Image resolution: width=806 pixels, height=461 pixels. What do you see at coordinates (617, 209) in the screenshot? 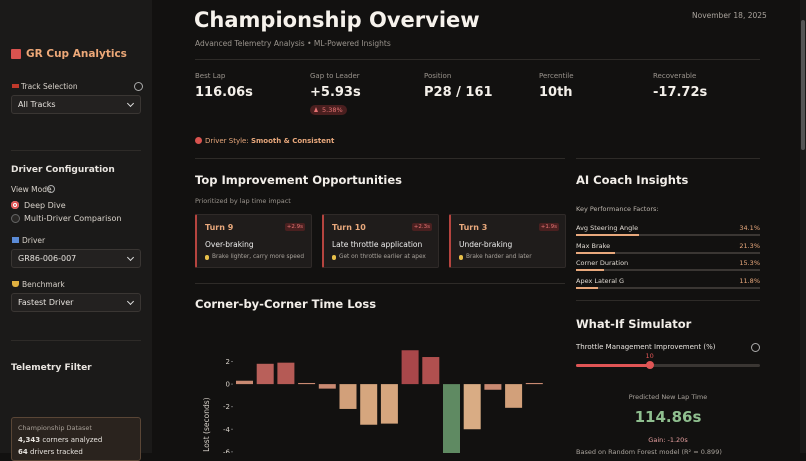
I see `factors-title: Key Performance Factors:` at bounding box center [617, 209].